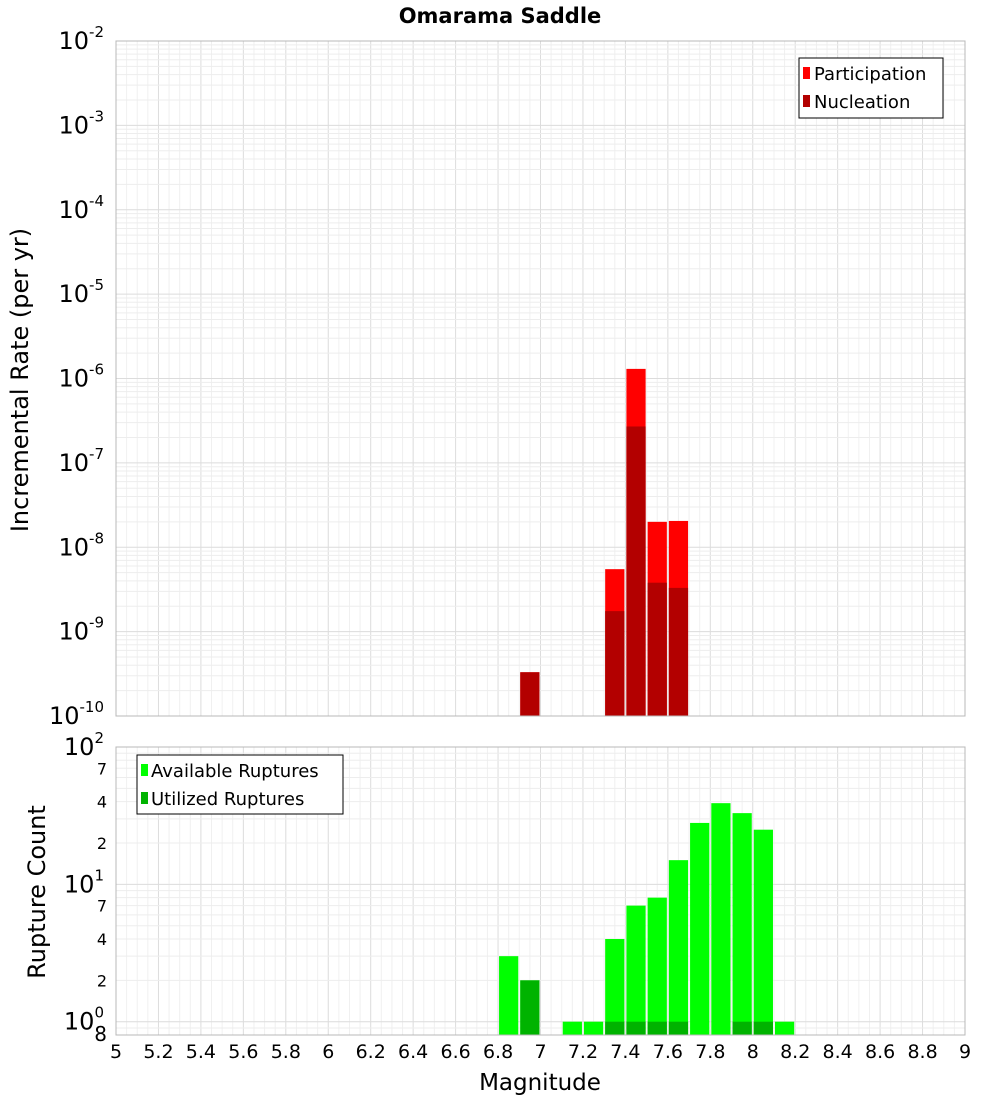 This screenshot has height=1100, width=1000. Describe the element at coordinates (871, 88) in the screenshot. I see `rate-legend: Participation Nucleation` at that location.